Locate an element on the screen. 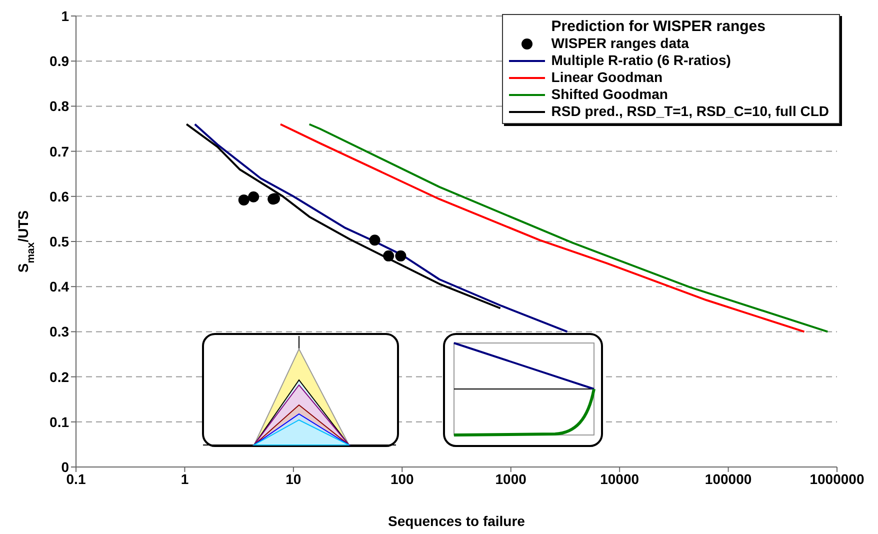 The image size is (878, 534). legend-label: Shifted Goodman is located at coordinates (609, 94).